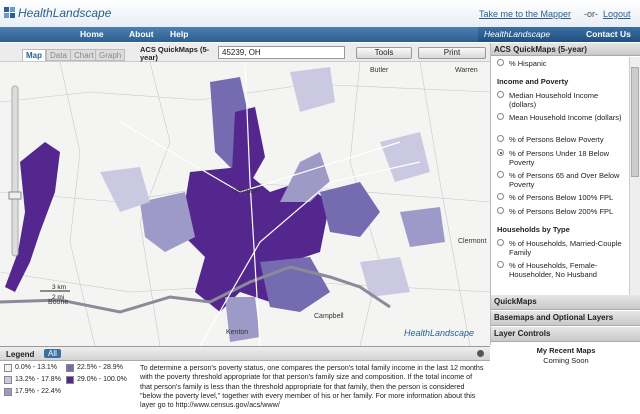 Image resolution: width=640 pixels, height=414 pixels. Describe the element at coordinates (561, 63) in the screenshot. I see `radio-option: % Hispanic` at that location.